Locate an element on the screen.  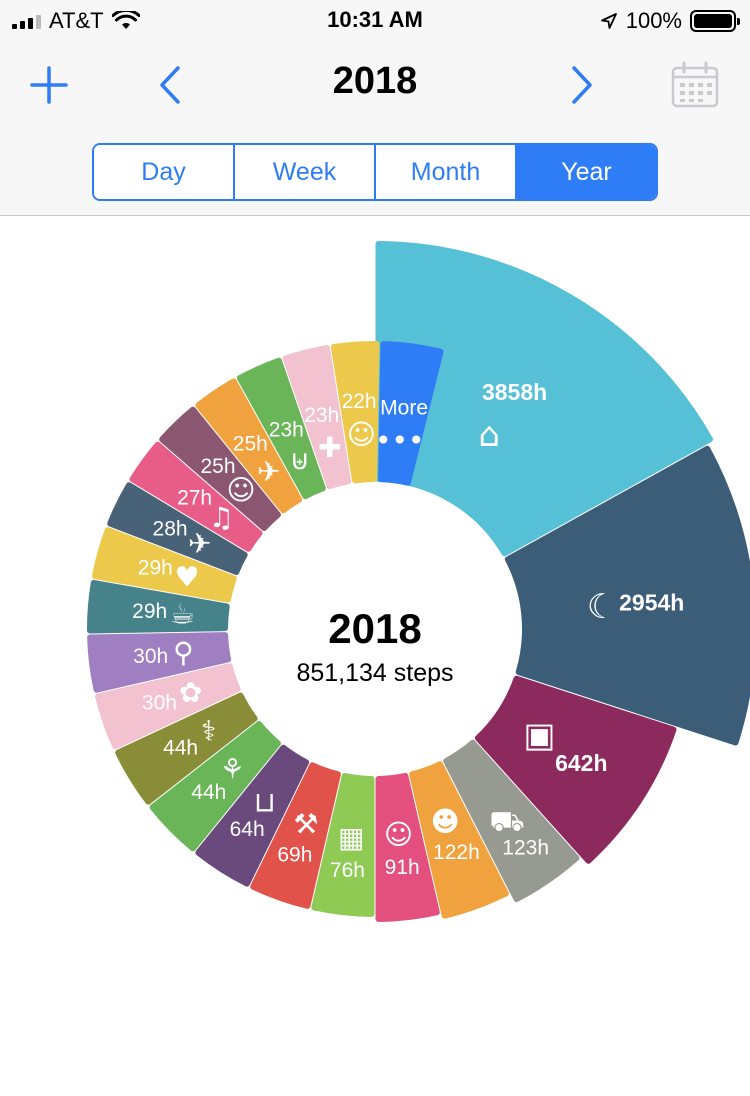
battery-icon is located at coordinates (715, 21).